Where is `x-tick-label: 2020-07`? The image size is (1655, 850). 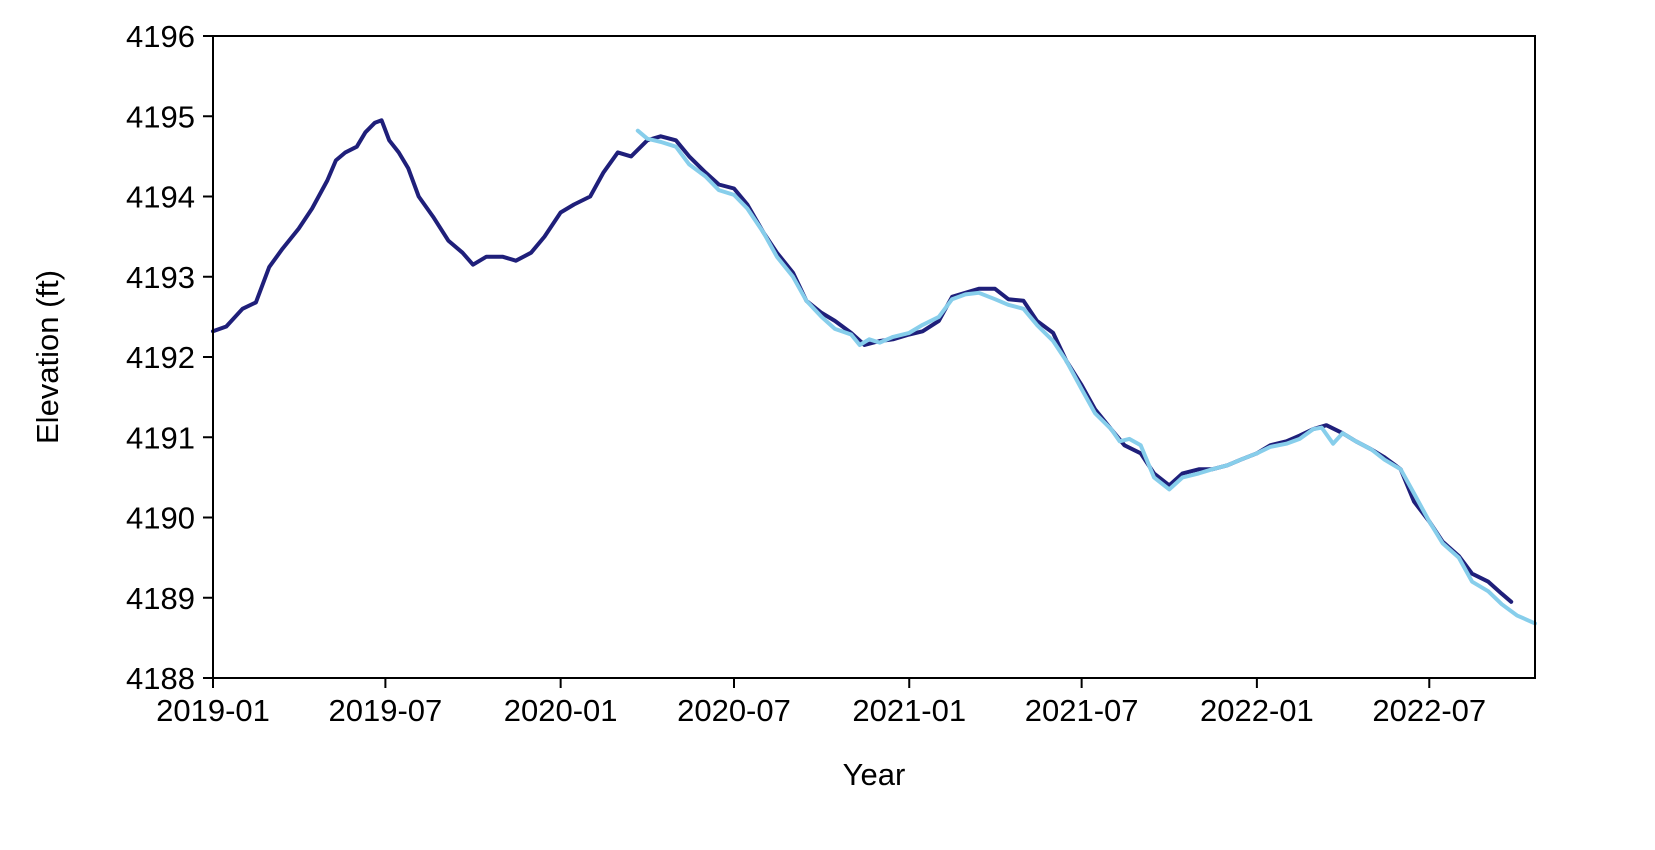
x-tick-label: 2020-07 is located at coordinates (734, 710).